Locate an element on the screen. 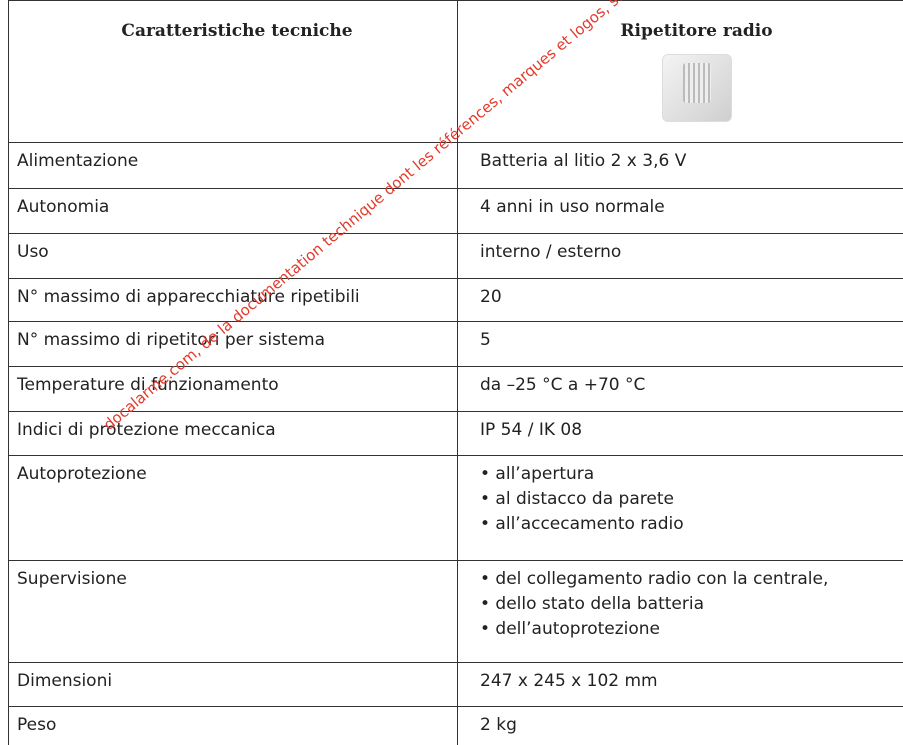 This screenshot has width=903, height=745. table-row: Autonomia 4 anni in uso normale is located at coordinates (455, 211).